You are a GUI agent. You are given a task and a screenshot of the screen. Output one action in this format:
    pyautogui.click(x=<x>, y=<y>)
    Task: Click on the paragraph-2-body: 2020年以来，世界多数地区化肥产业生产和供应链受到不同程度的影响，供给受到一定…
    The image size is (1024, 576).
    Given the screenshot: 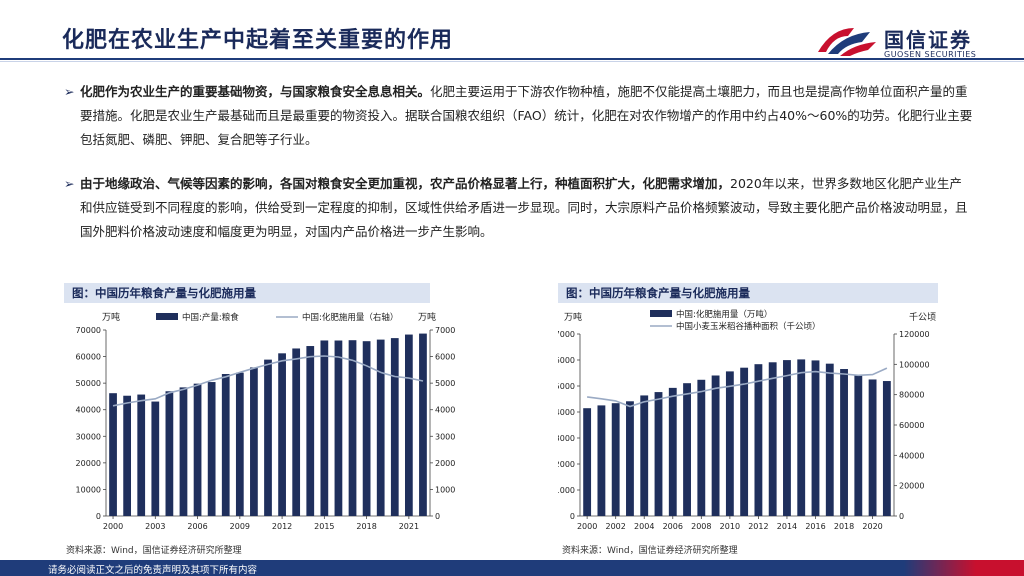 What is the action you would take?
    pyautogui.click(x=524, y=207)
    